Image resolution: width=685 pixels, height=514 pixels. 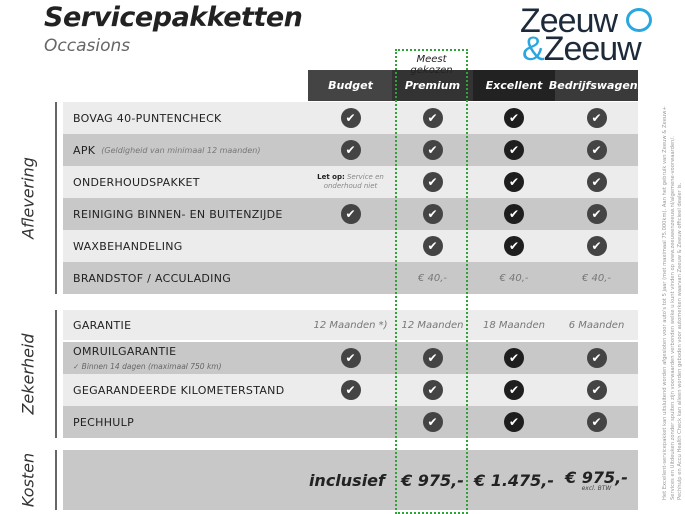 I want to click on row-label: PECHHULP, so click(x=103, y=422).